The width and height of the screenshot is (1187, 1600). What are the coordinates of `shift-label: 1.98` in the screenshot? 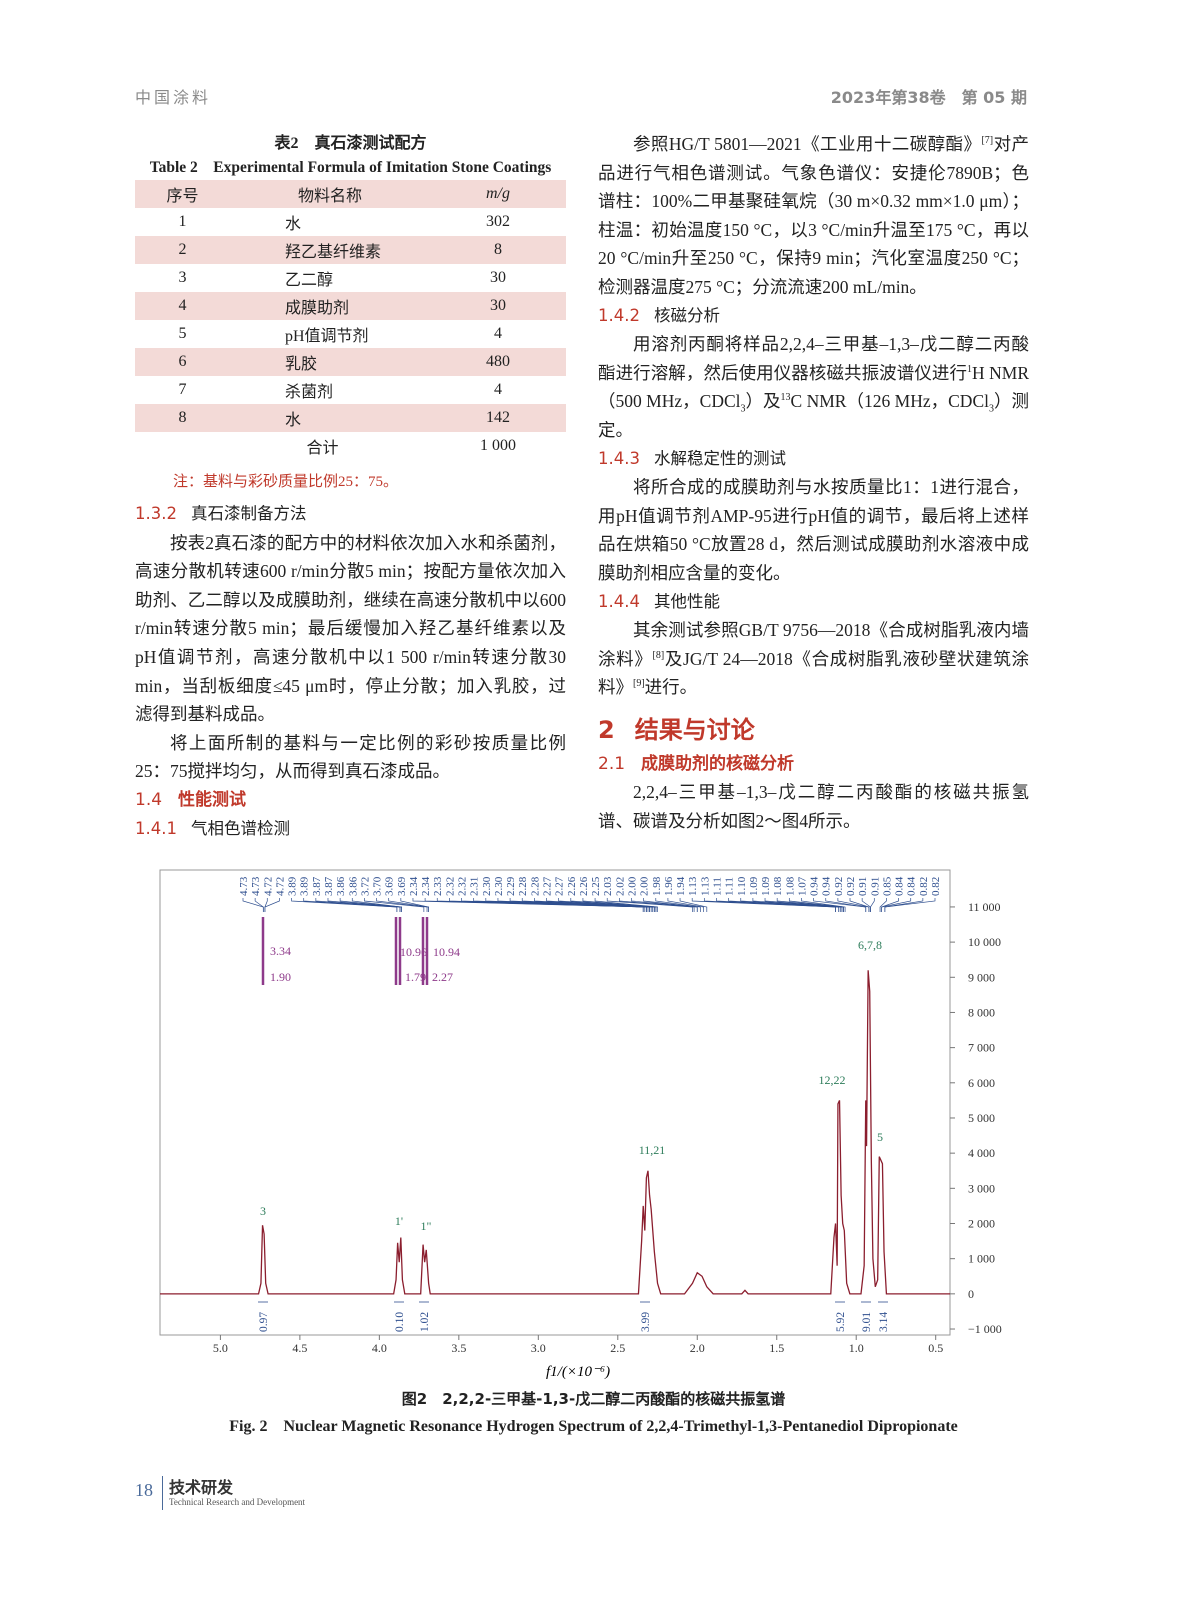 It's located at (657, 886).